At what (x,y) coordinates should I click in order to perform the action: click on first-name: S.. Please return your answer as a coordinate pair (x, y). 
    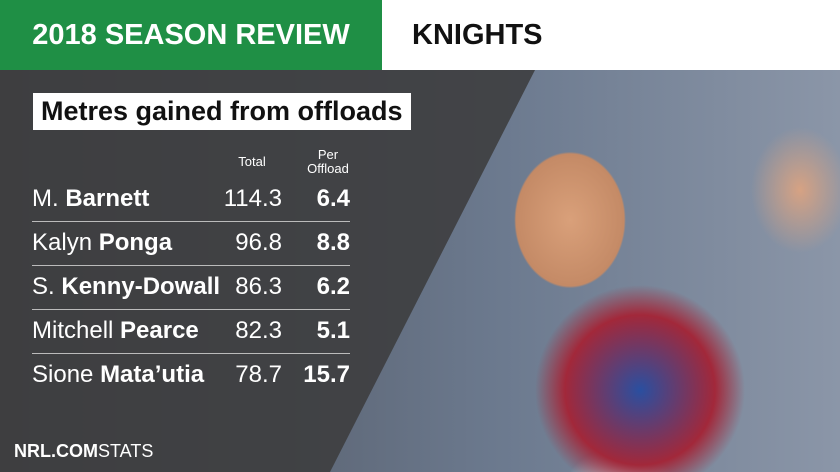
    Looking at the image, I should click on (43, 286).